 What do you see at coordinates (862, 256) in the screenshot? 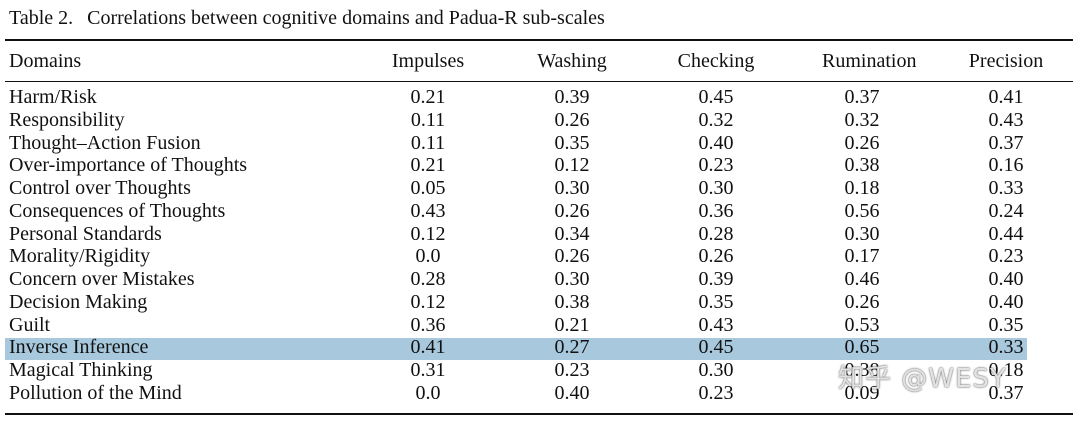
I see `rumination-value-cell: 0.17` at bounding box center [862, 256].